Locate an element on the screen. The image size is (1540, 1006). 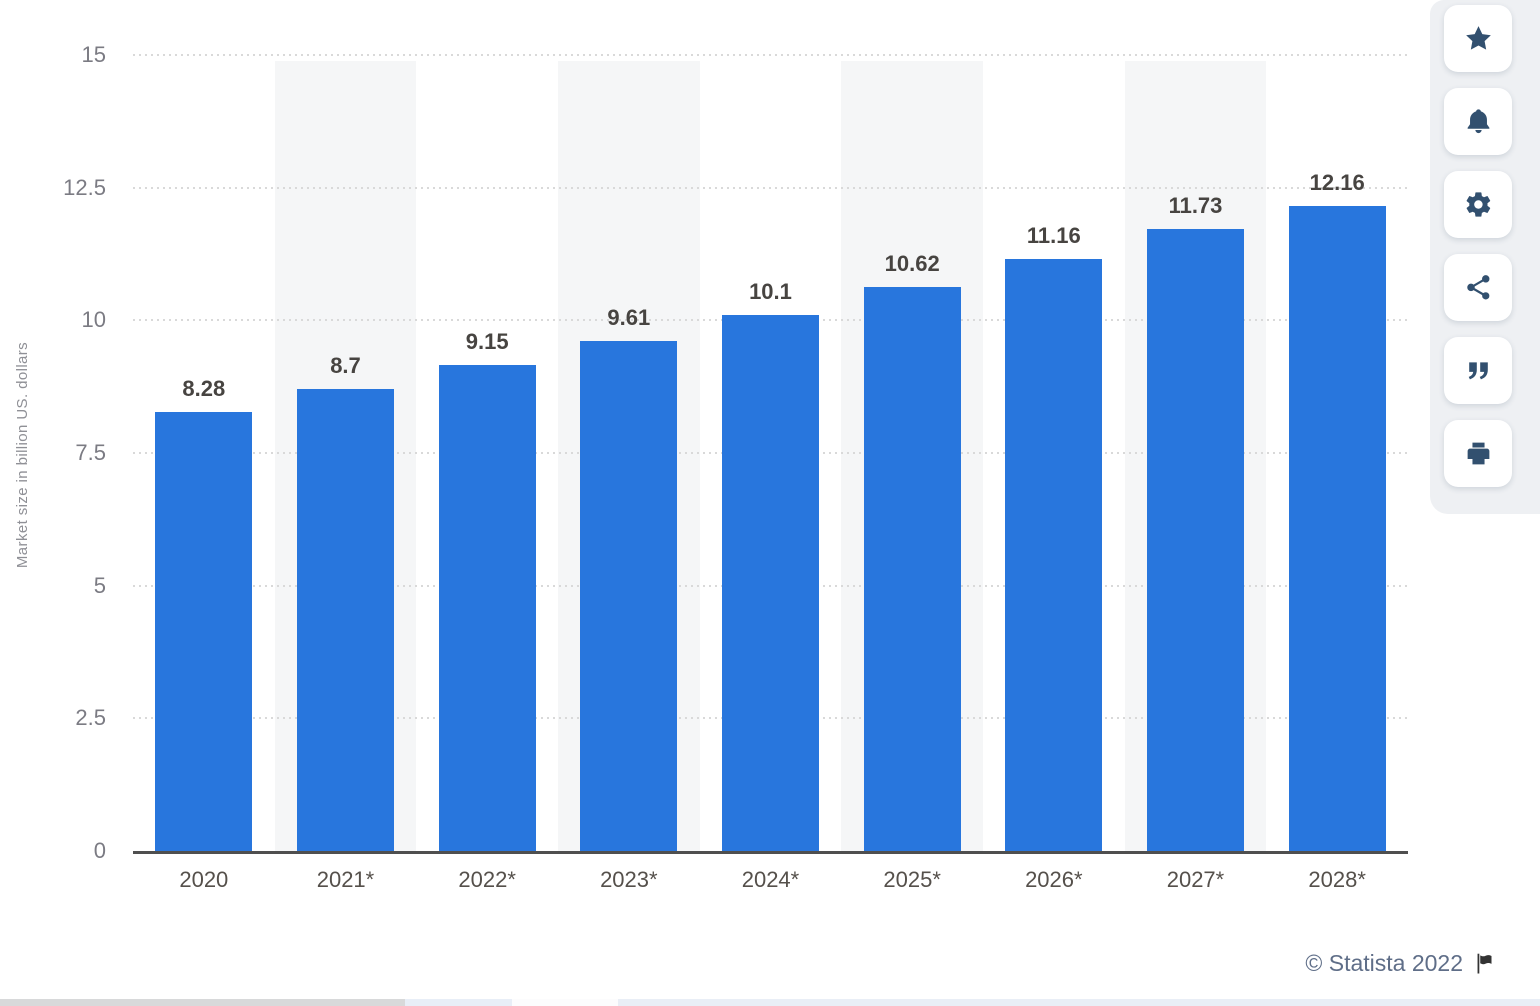
bar-value-label: 9.61 is located at coordinates (629, 318).